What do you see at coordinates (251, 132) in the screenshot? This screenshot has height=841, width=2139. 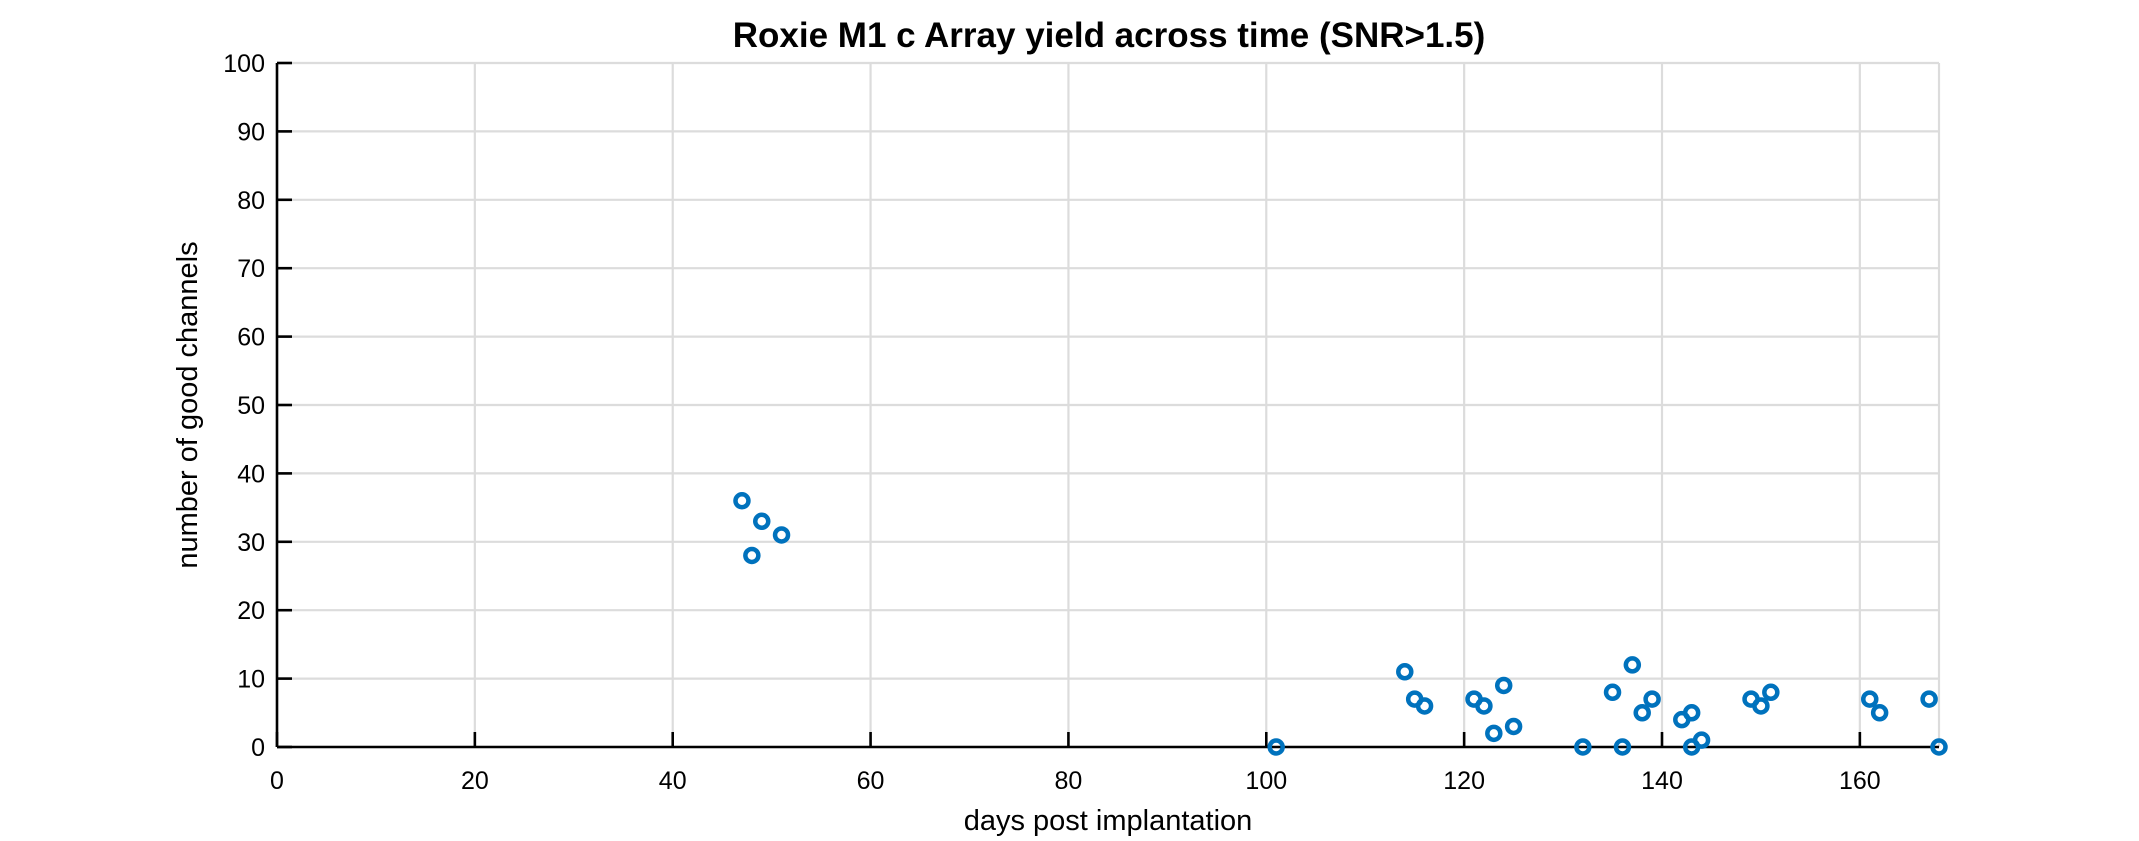 I see `y-tick-label: 90` at bounding box center [251, 132].